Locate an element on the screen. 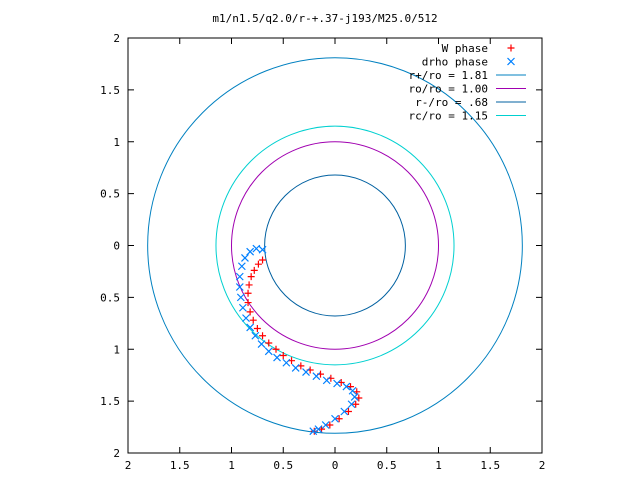  legend-label-3: ro/ro = 1.00 is located at coordinates (448, 89).